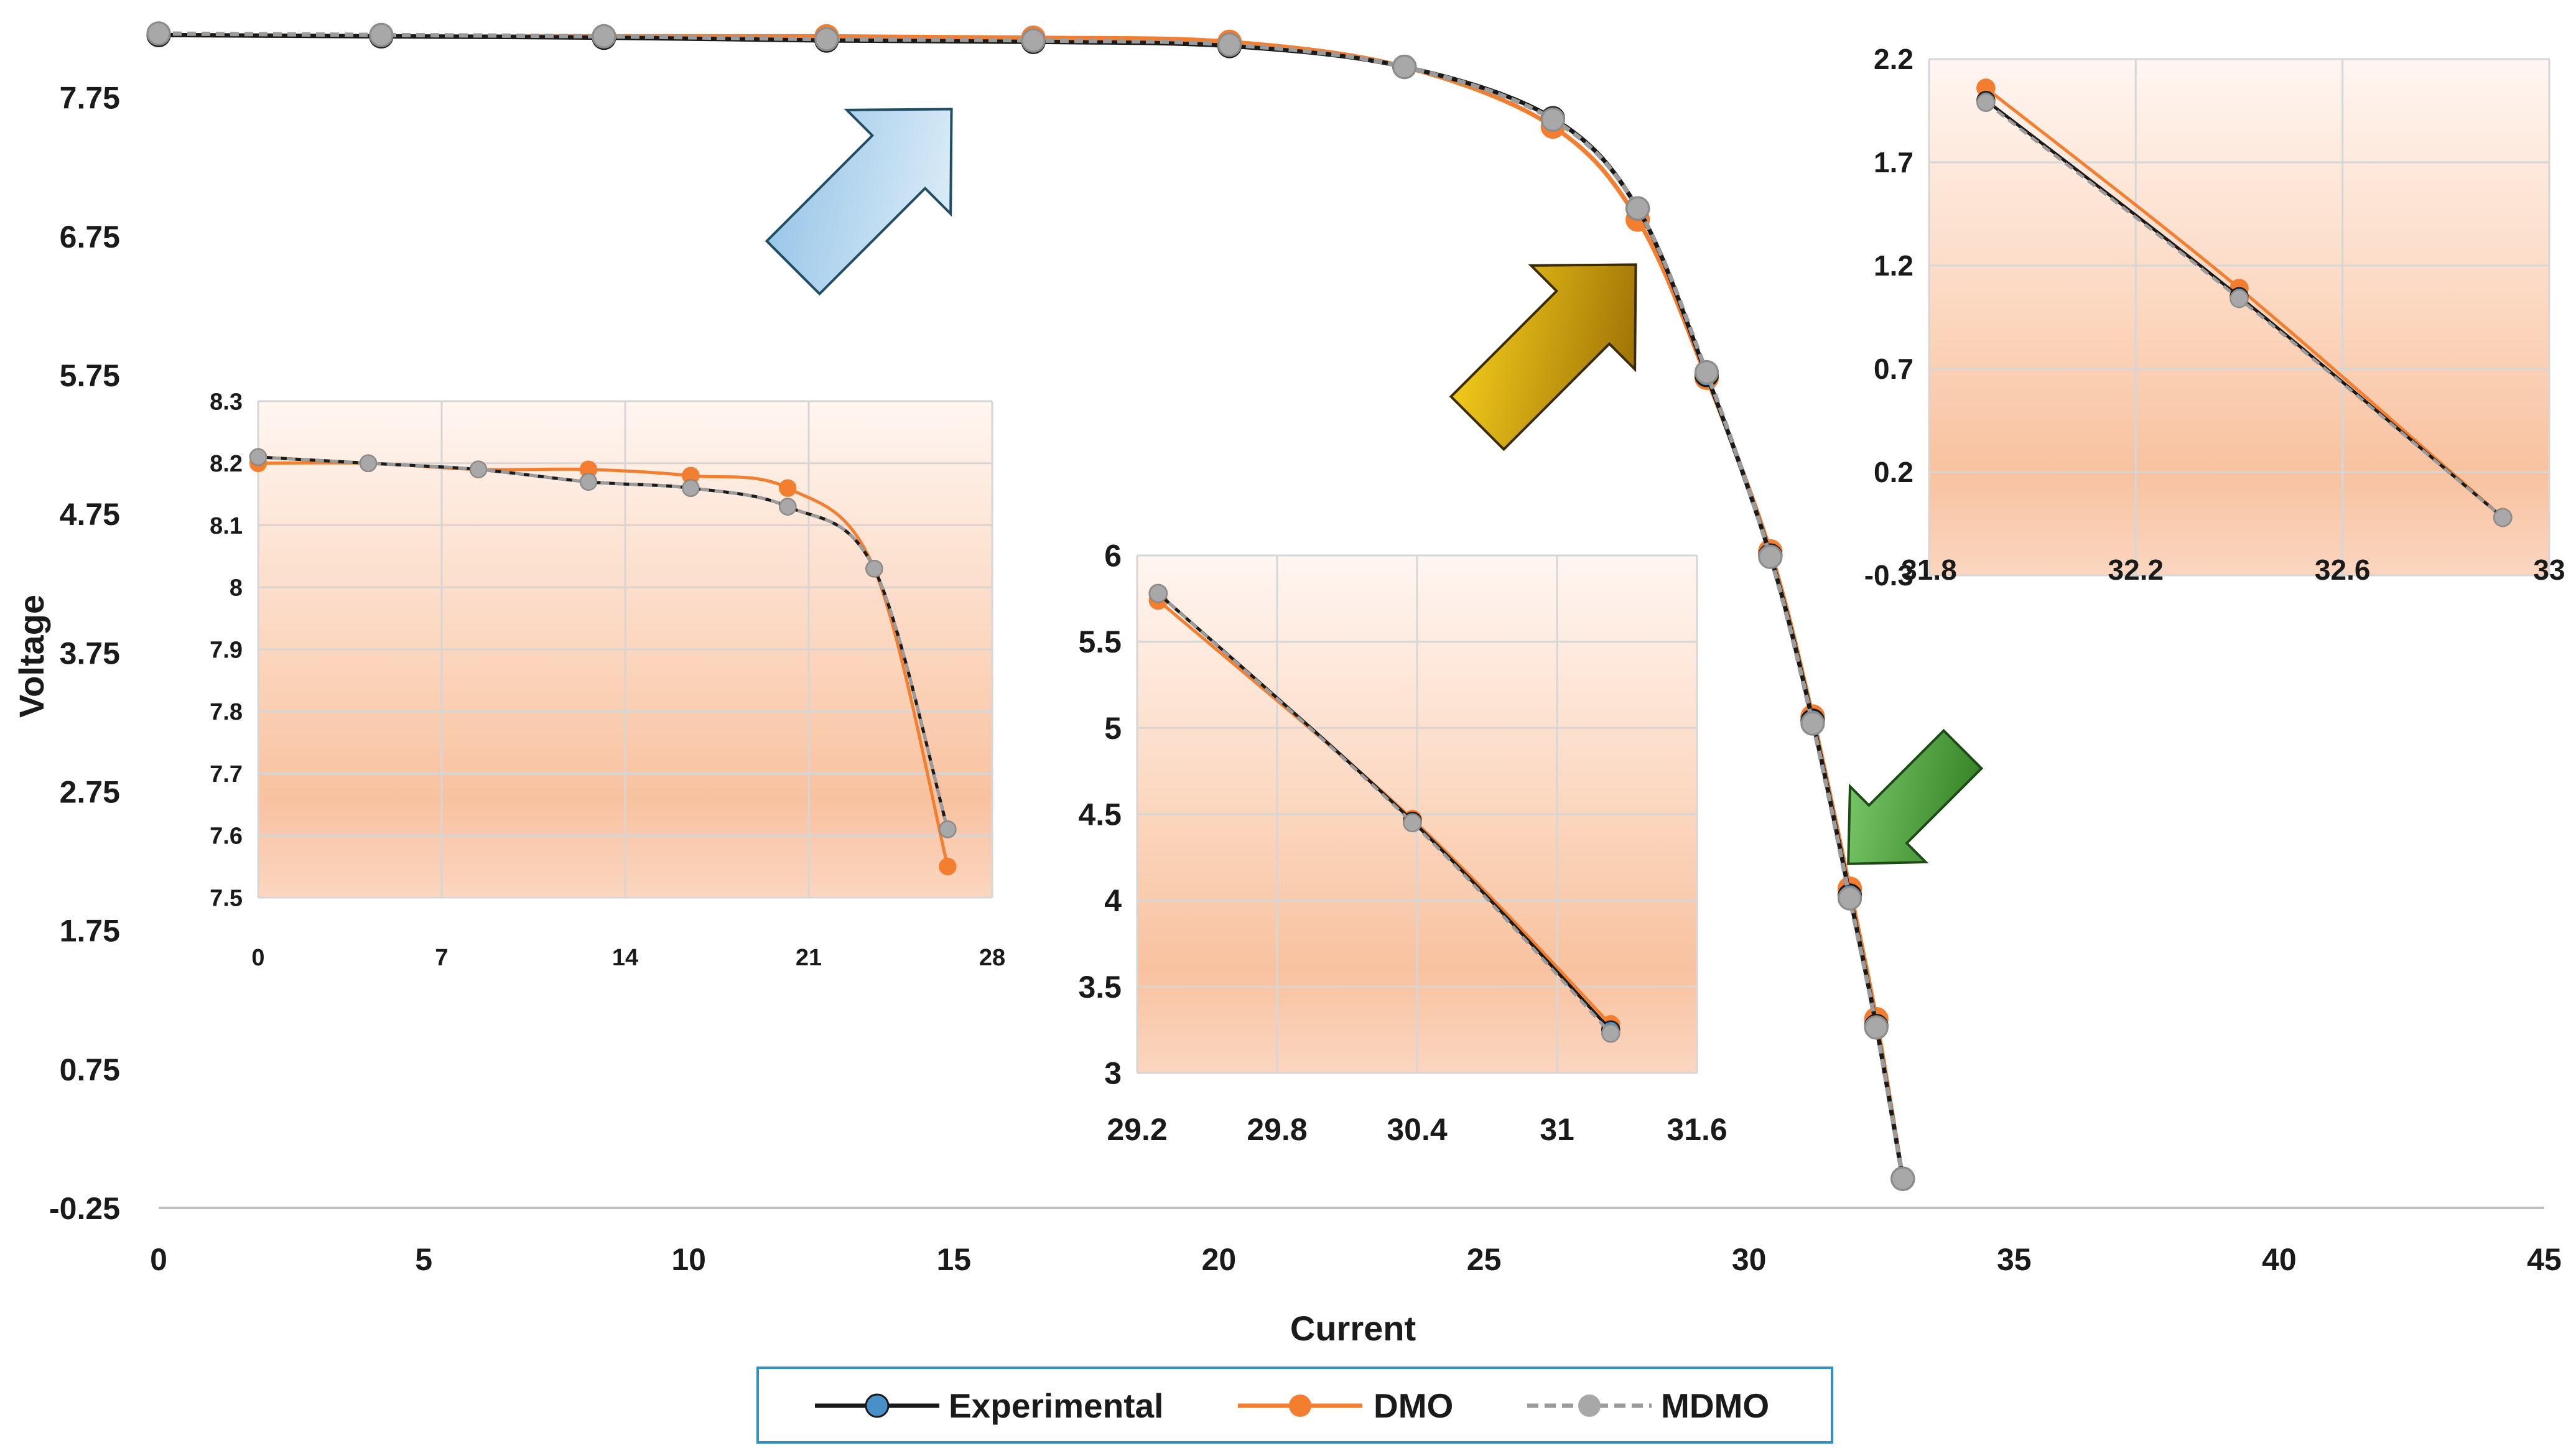  I want to click on main-x-tick-label: 20, so click(1219, 1259).